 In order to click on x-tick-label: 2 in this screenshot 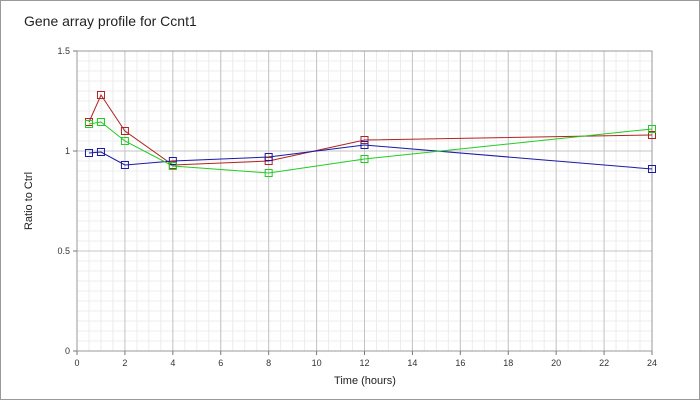, I will do `click(124, 363)`.